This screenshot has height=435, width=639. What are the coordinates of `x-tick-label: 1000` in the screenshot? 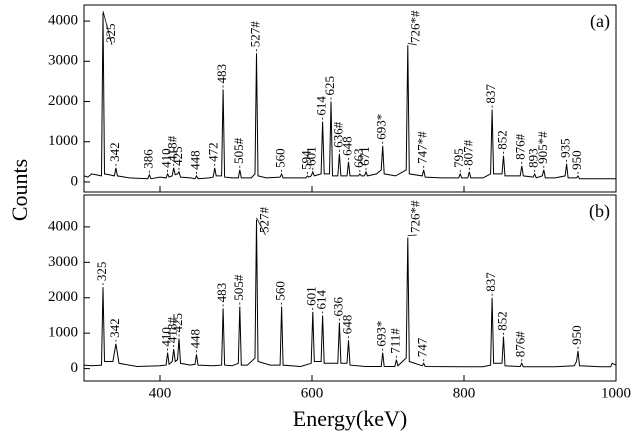 It's located at (616, 393).